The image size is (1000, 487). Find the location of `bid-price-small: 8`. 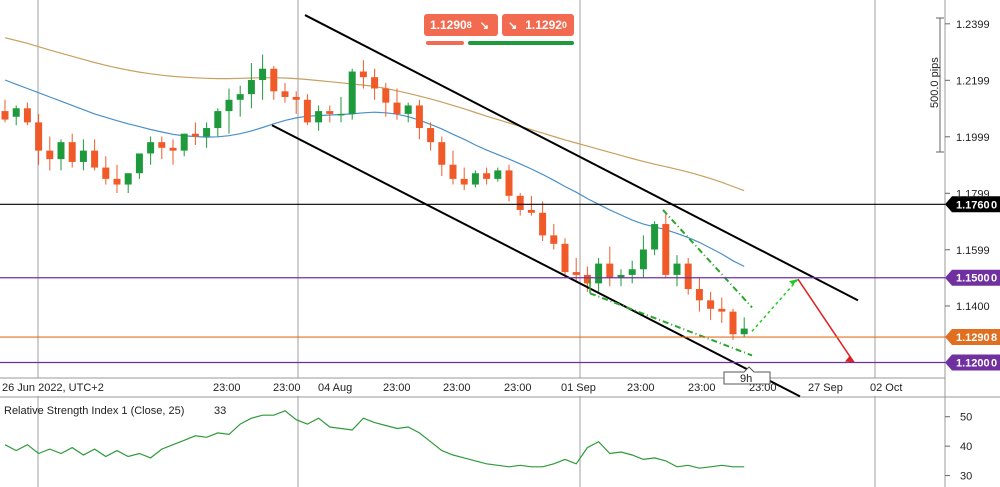

bid-price-small: 8 is located at coordinates (469, 25).